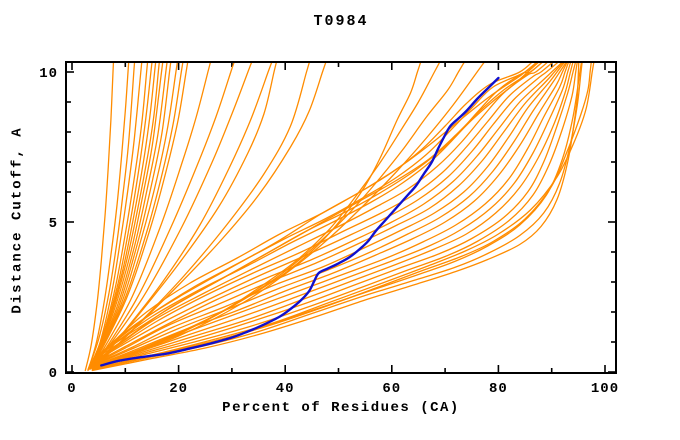  What do you see at coordinates (341, 408) in the screenshot?
I see `x-axis-label: Percent of Residues (CA)` at bounding box center [341, 408].